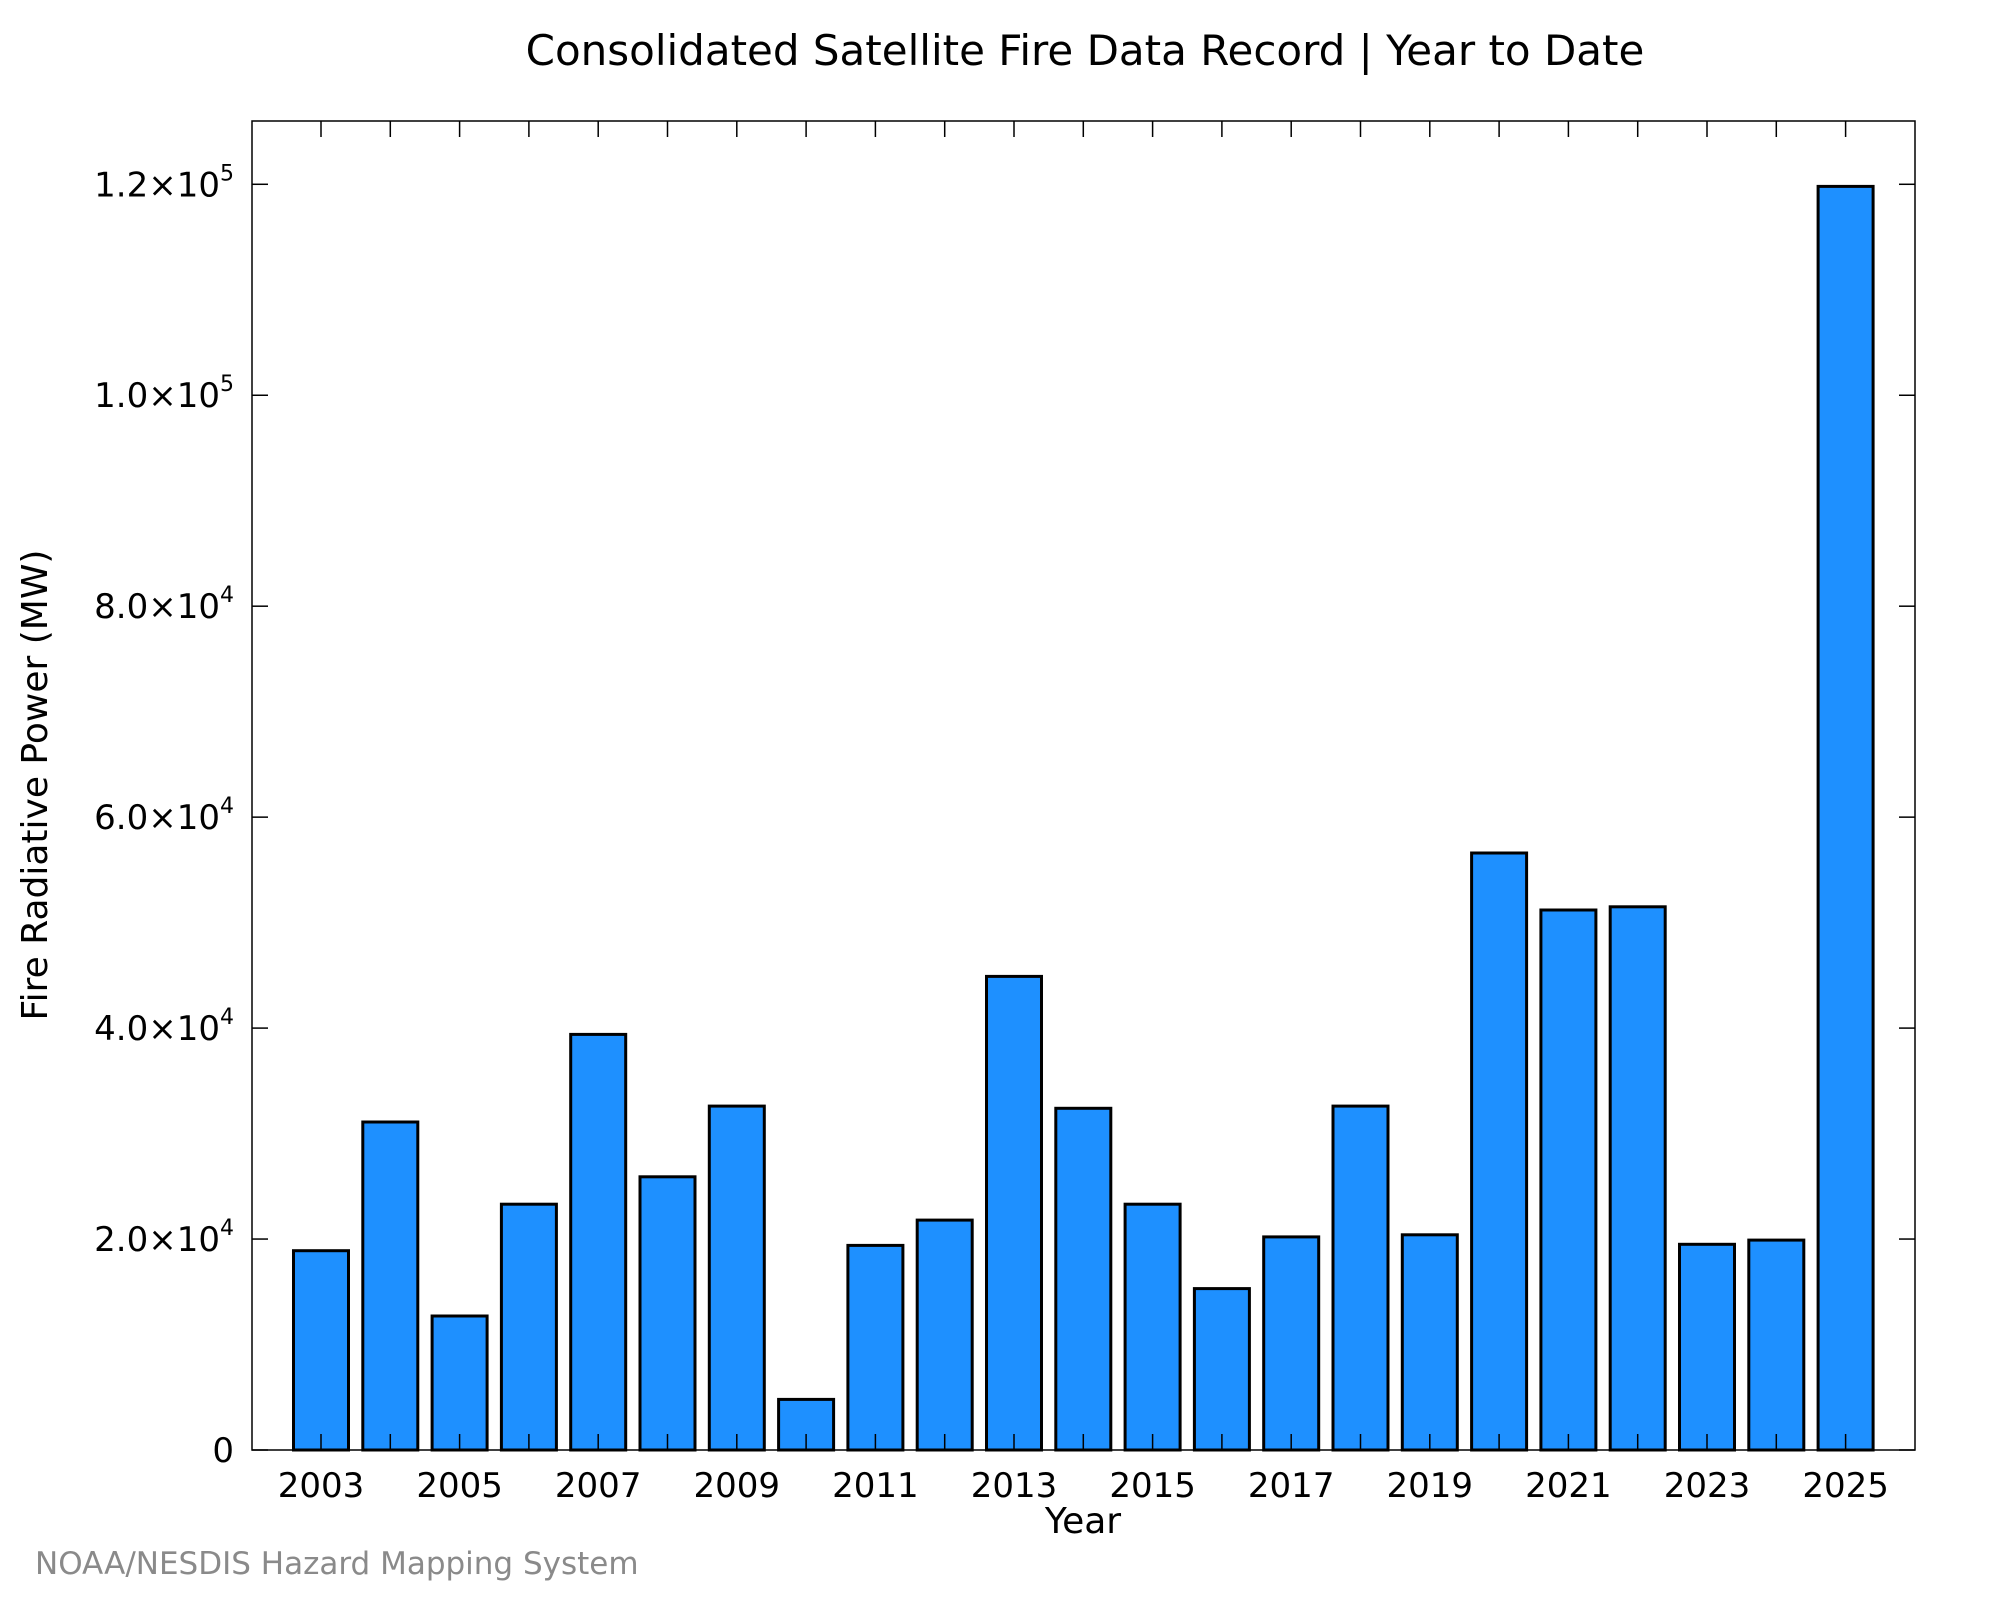 The image size is (2000, 1600). Describe the element at coordinates (164, 183) in the screenshot. I see `y-tick-label: 1.2×10⁵` at that location.